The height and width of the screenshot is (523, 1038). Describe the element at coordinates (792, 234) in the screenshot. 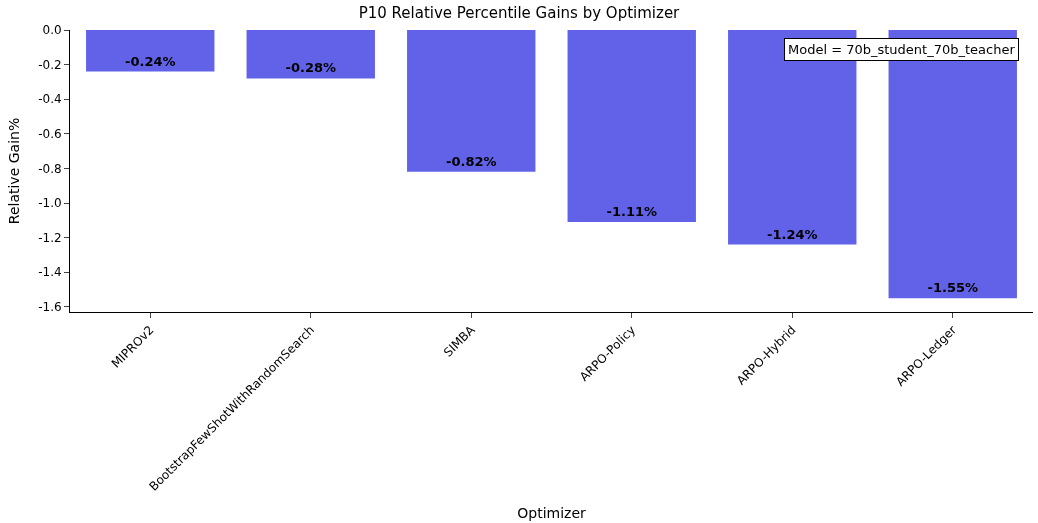

I see `data-label: -1.24%` at that location.